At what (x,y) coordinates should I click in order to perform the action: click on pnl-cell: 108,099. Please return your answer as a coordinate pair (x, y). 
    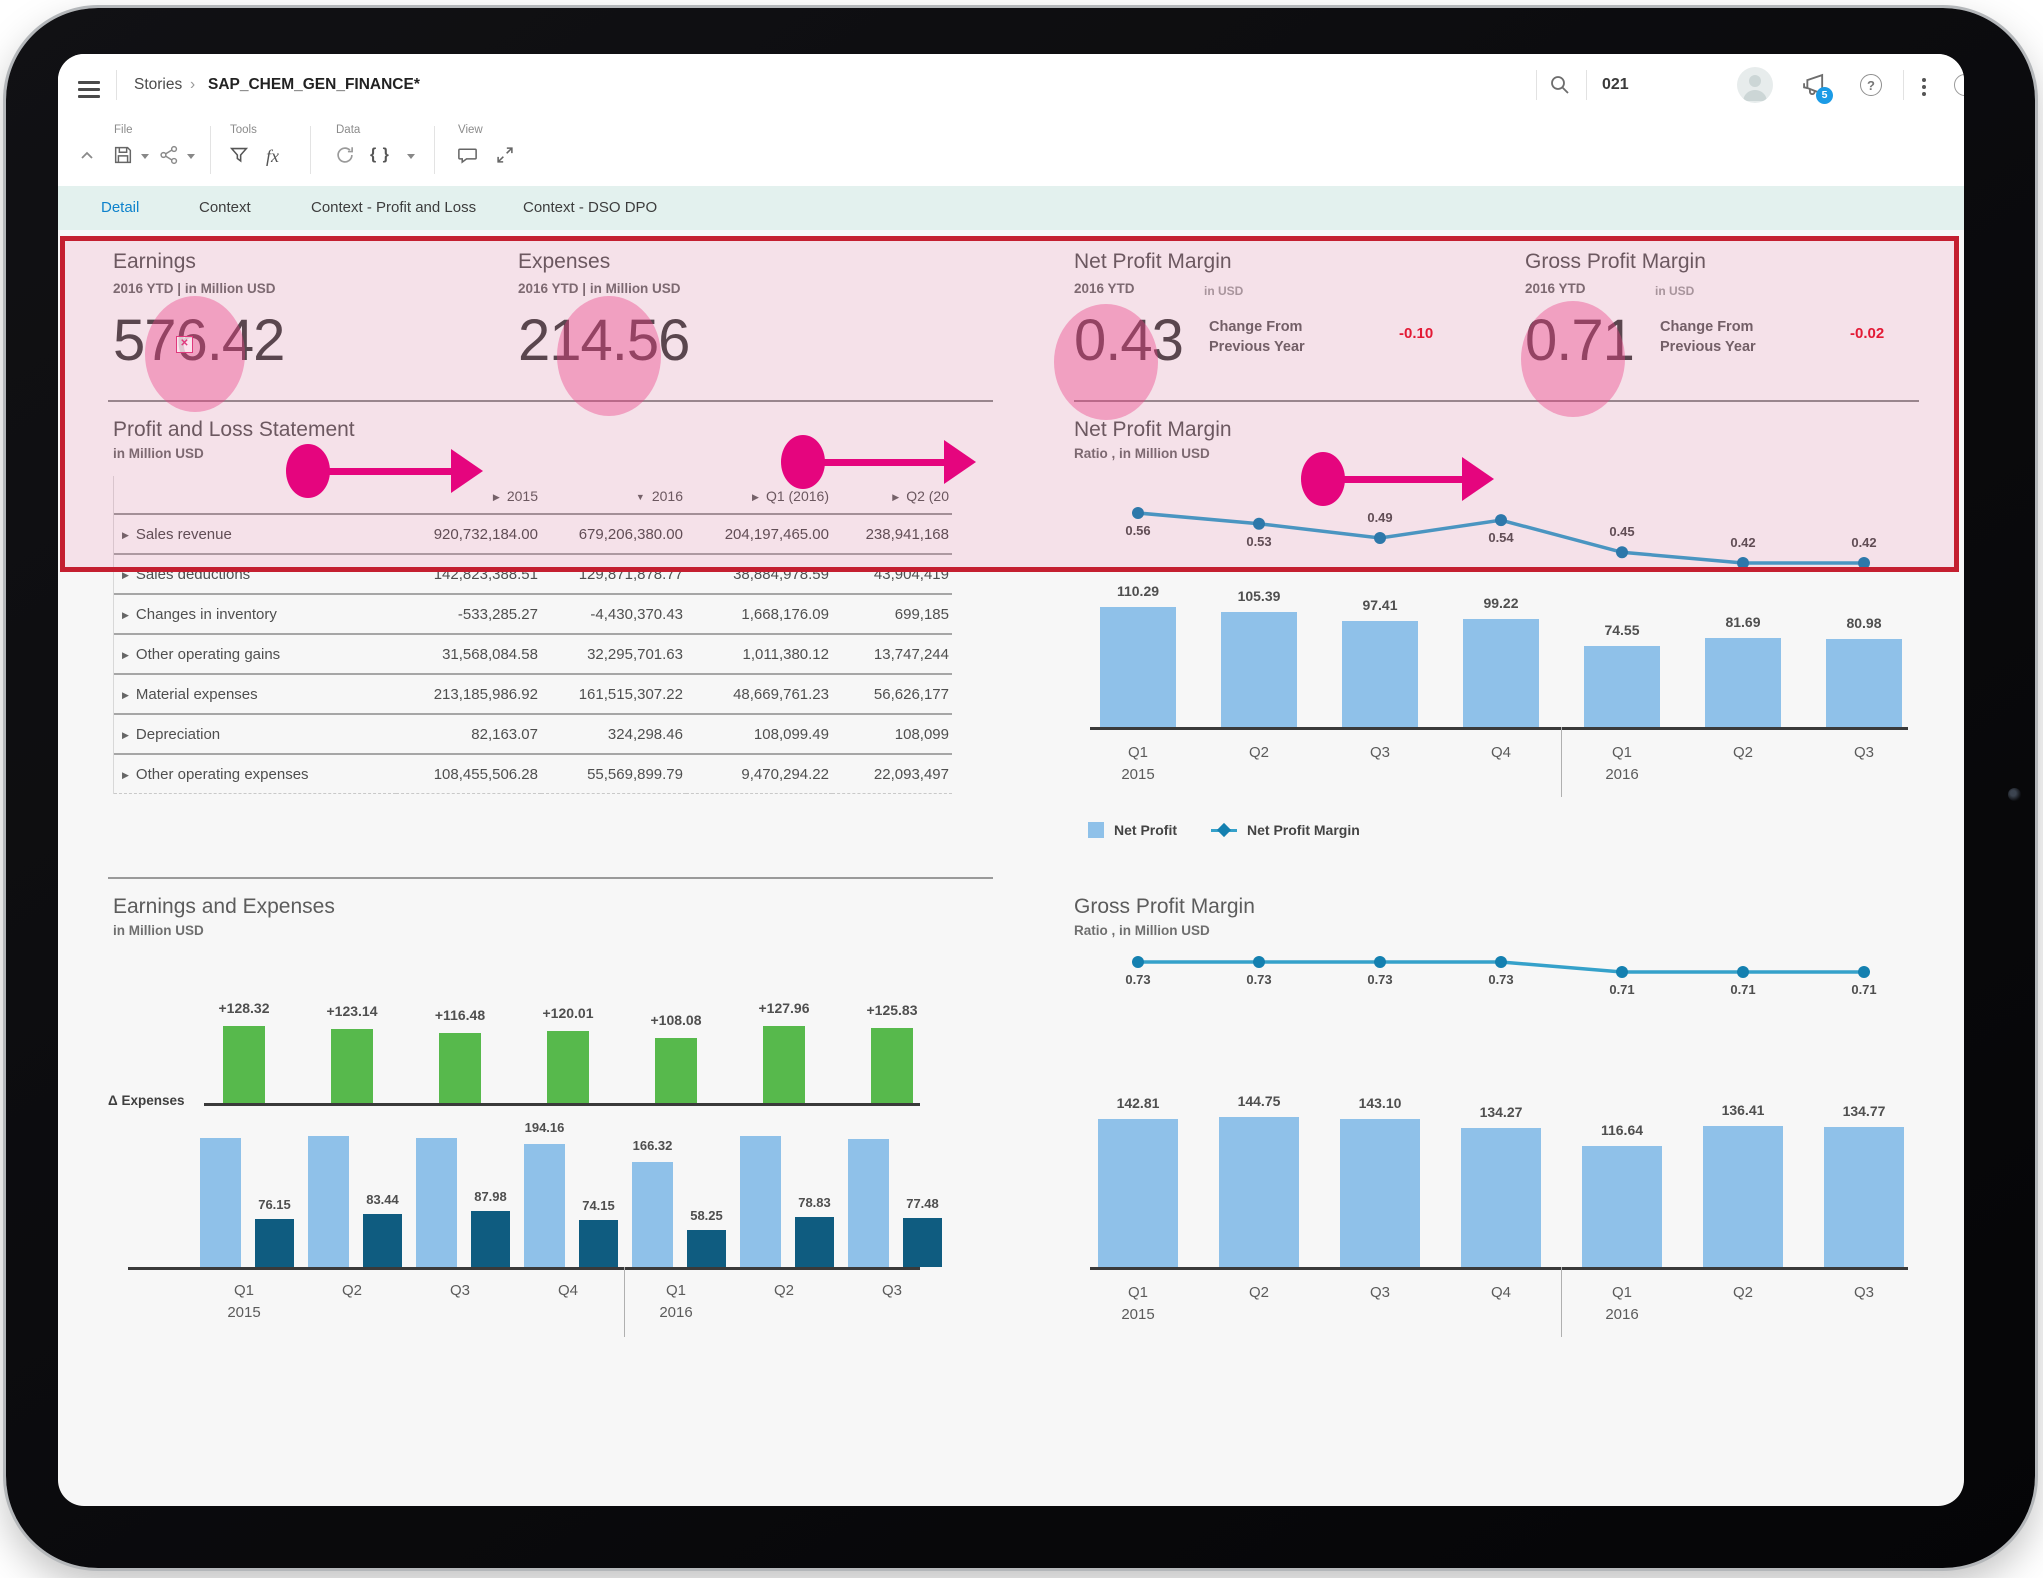
    Looking at the image, I should click on (892, 734).